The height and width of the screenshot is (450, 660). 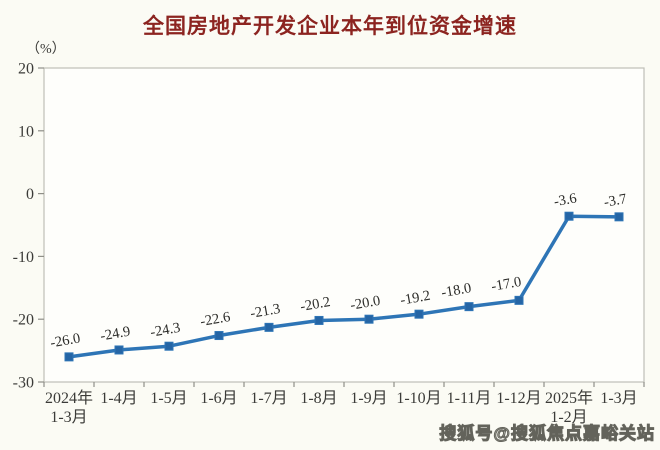 I want to click on chart-title: 全国房地产开发企业本年到位资金增速, so click(x=330, y=26).